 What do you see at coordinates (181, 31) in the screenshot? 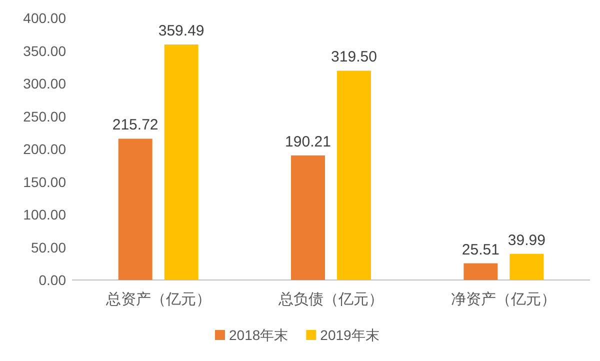
I see `data-label: 359.49` at bounding box center [181, 31].